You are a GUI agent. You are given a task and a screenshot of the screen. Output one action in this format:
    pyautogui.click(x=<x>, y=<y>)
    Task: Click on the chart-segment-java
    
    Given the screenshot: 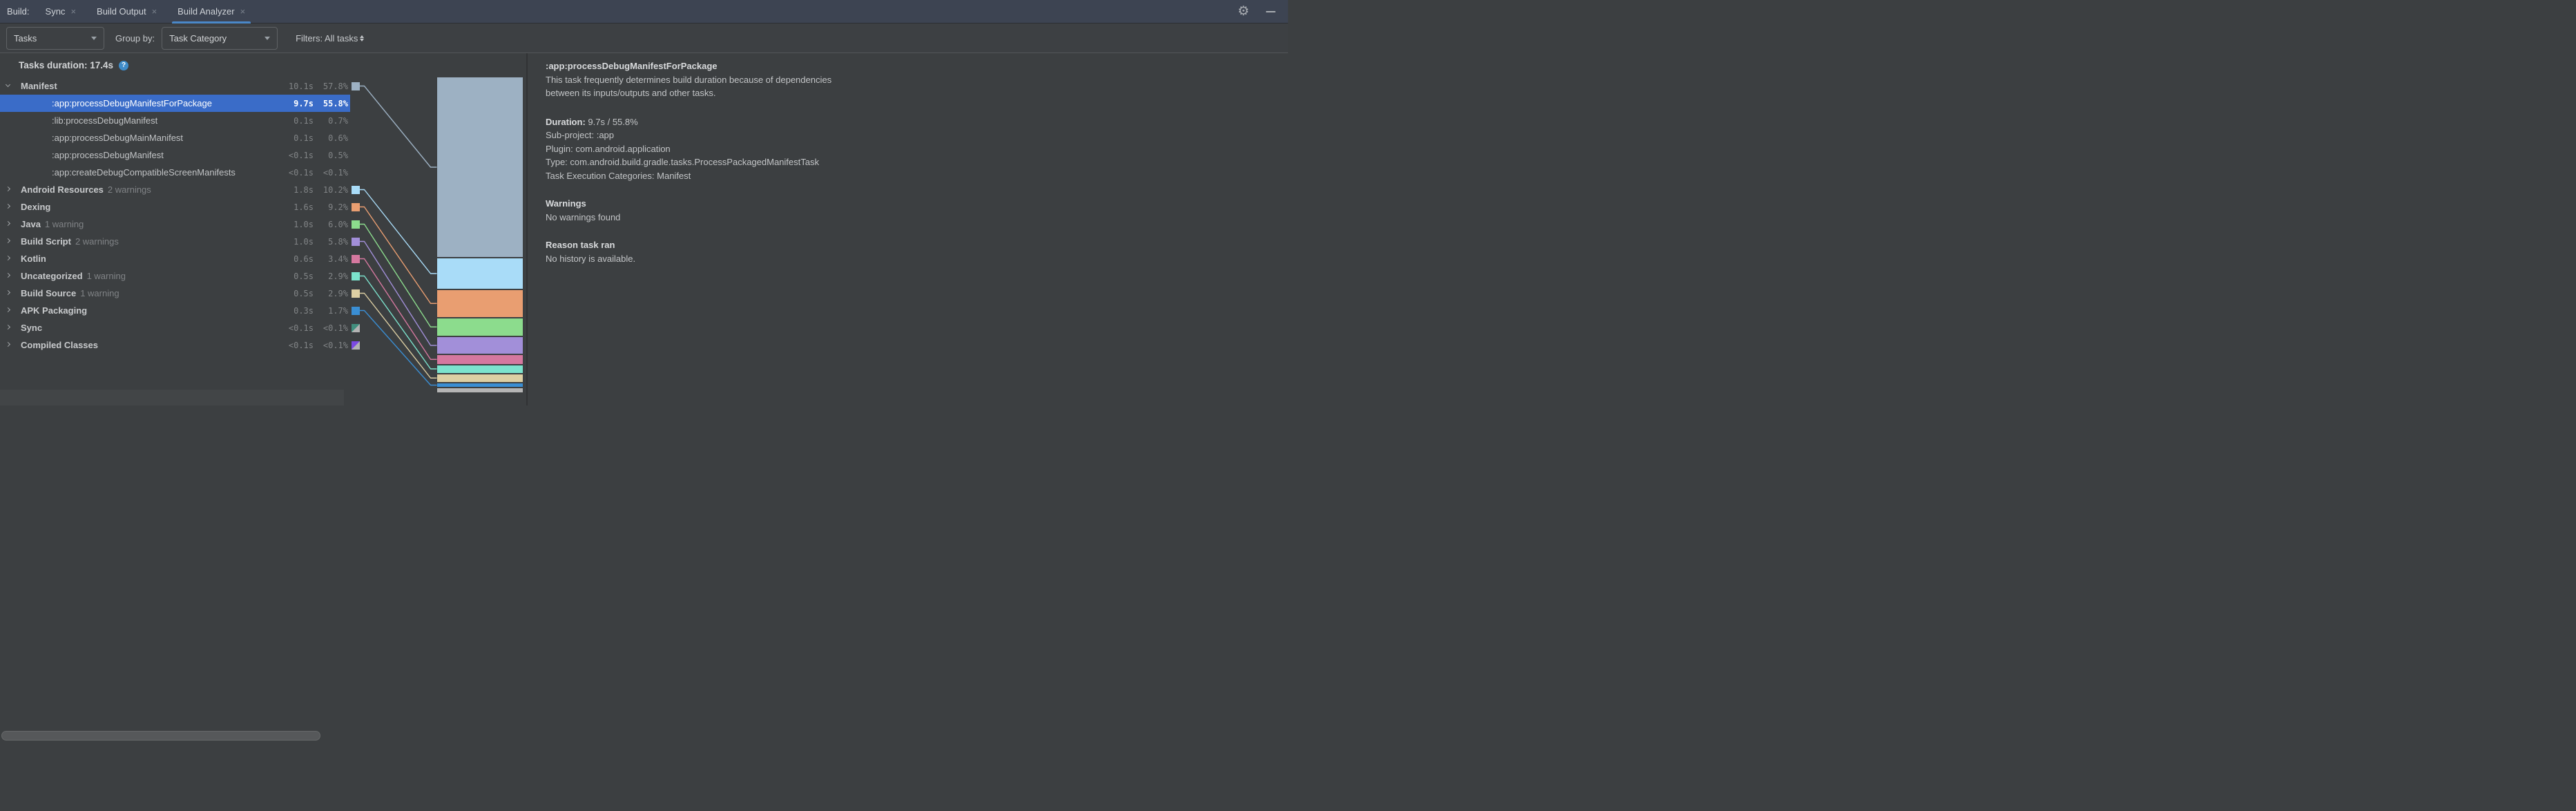 What is the action you would take?
    pyautogui.click(x=479, y=327)
    